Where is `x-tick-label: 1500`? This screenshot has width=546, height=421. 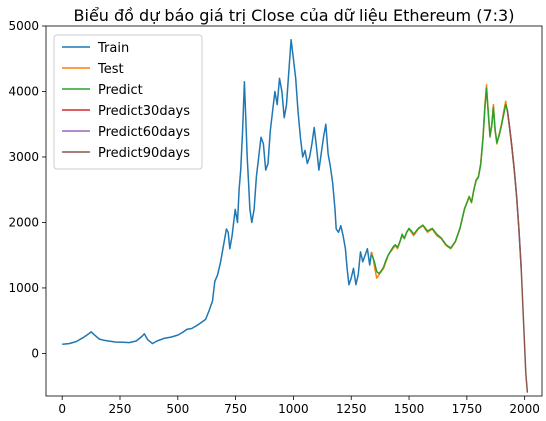
x-tick-label: 1500 is located at coordinates (409, 409).